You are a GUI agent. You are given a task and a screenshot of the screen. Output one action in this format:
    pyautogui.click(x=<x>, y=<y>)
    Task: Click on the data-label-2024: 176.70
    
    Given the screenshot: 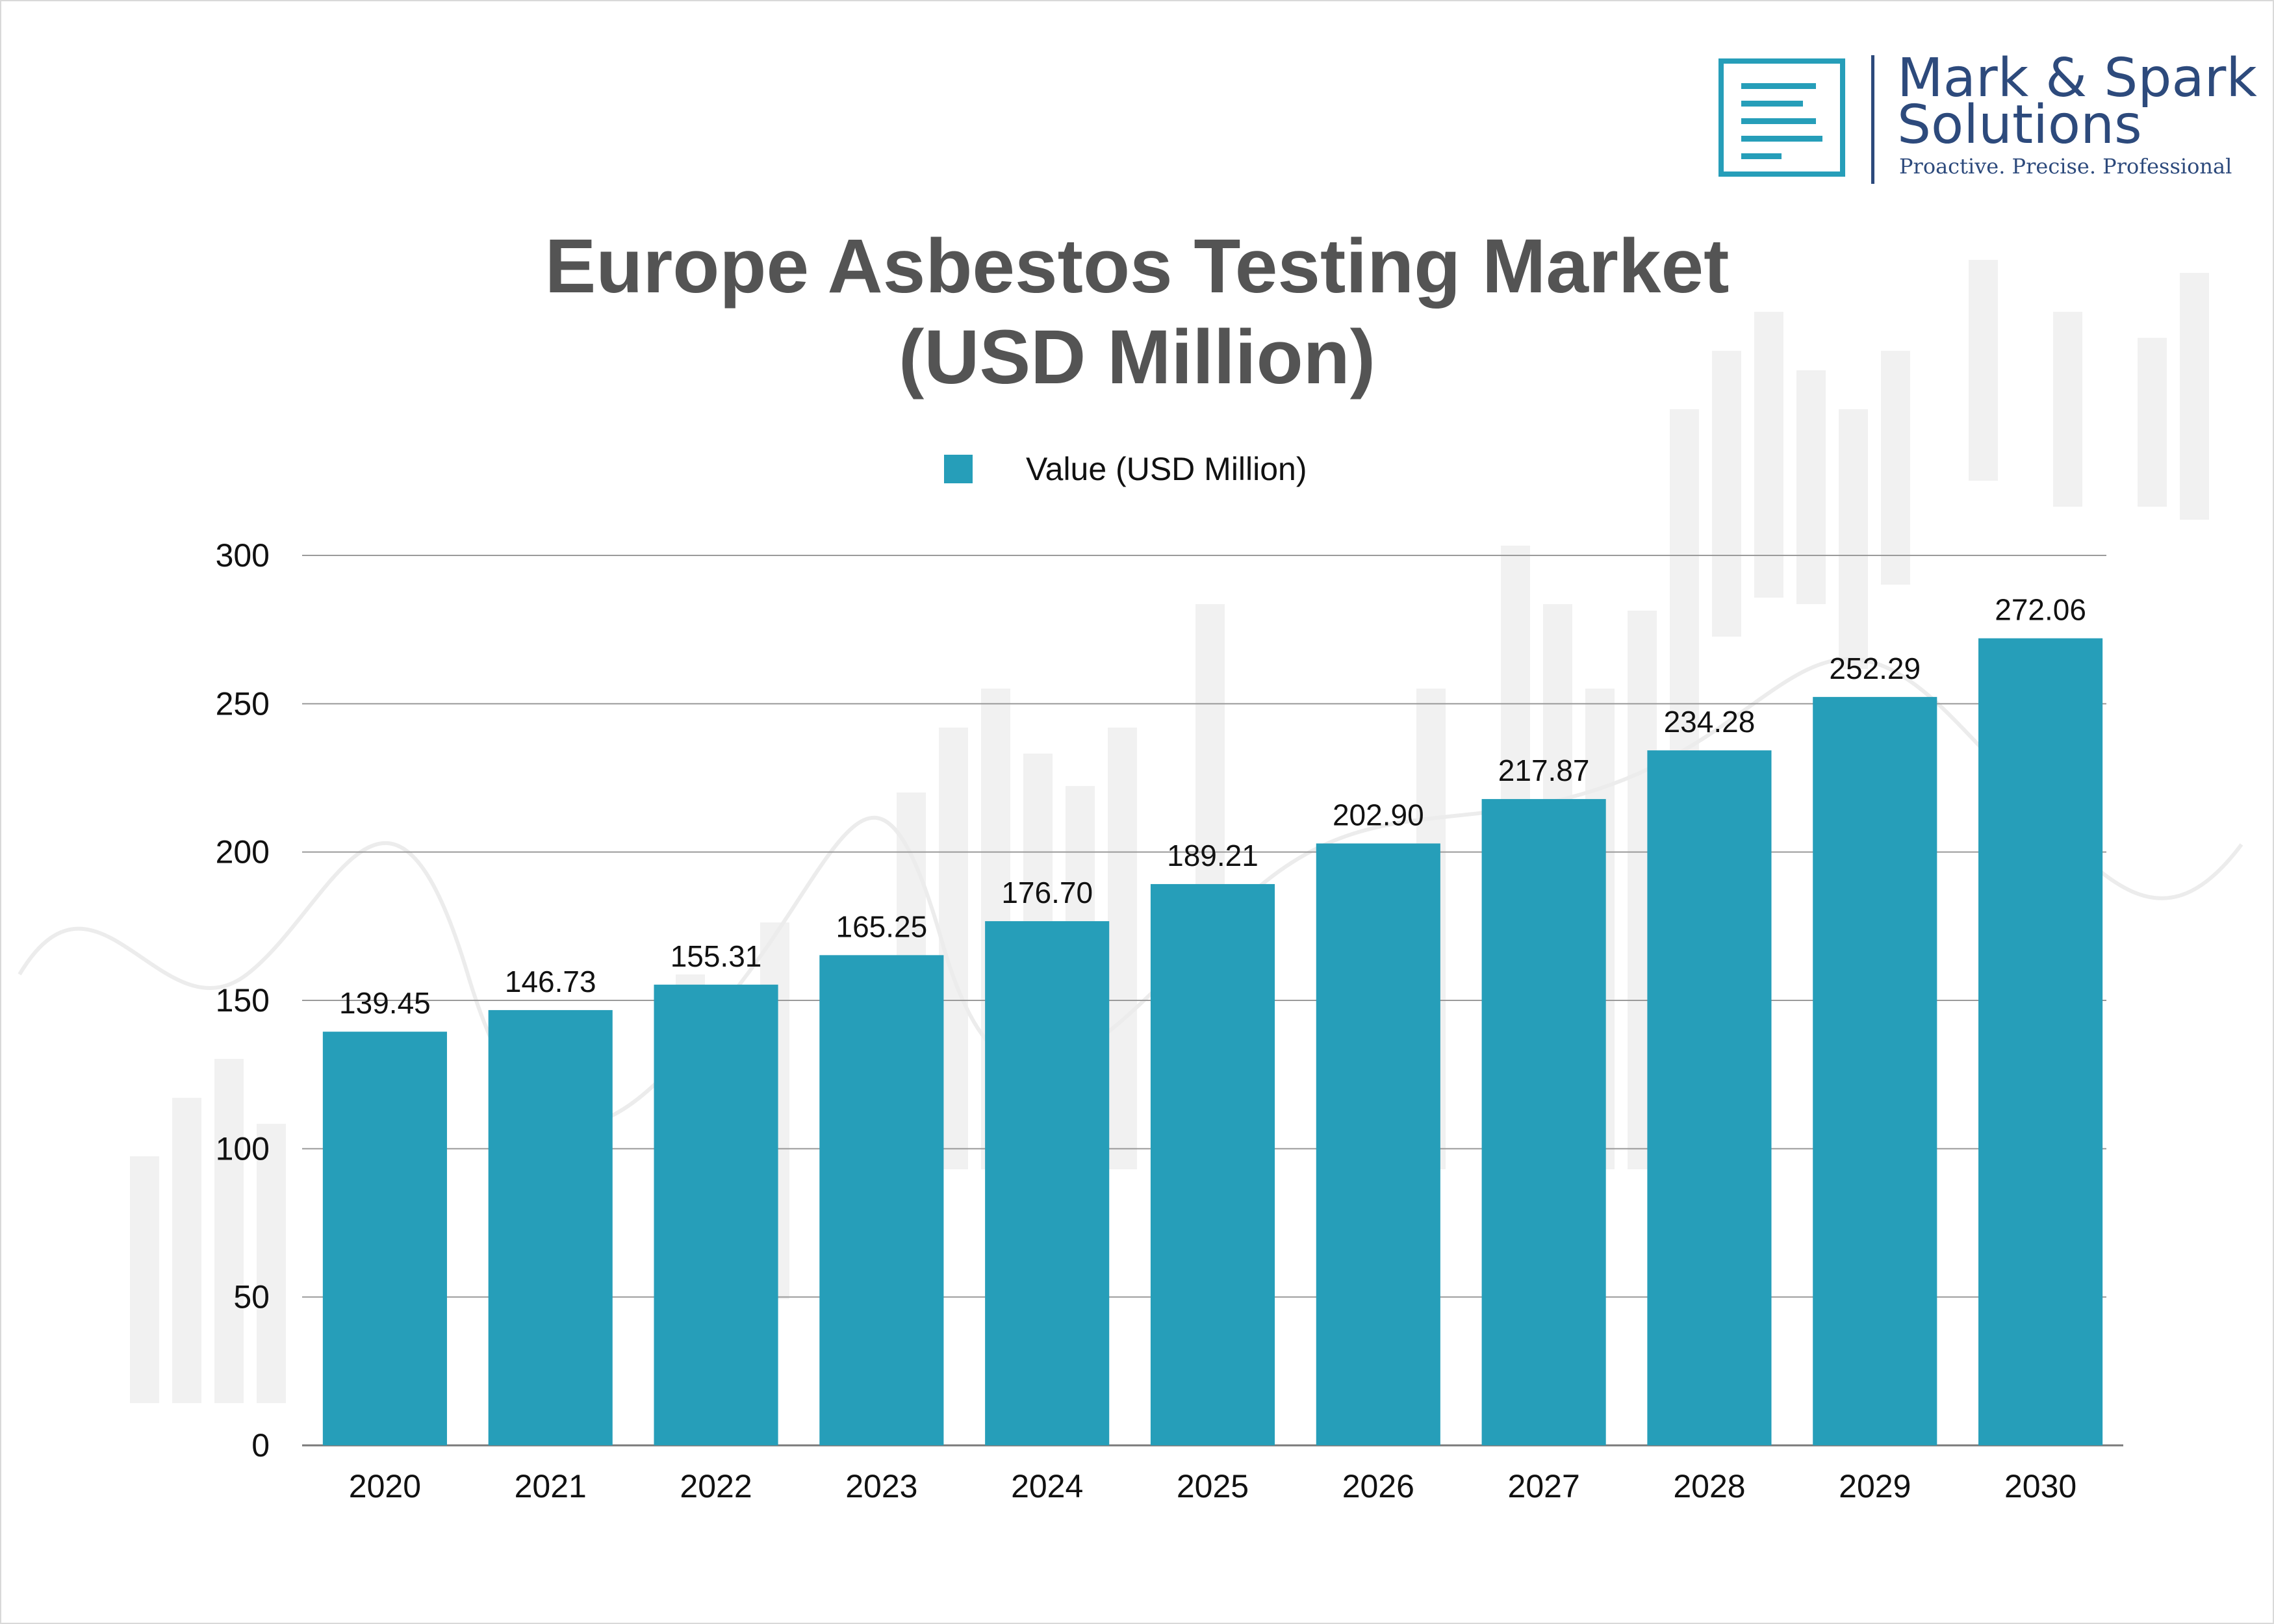 What is the action you would take?
    pyautogui.click(x=1047, y=892)
    